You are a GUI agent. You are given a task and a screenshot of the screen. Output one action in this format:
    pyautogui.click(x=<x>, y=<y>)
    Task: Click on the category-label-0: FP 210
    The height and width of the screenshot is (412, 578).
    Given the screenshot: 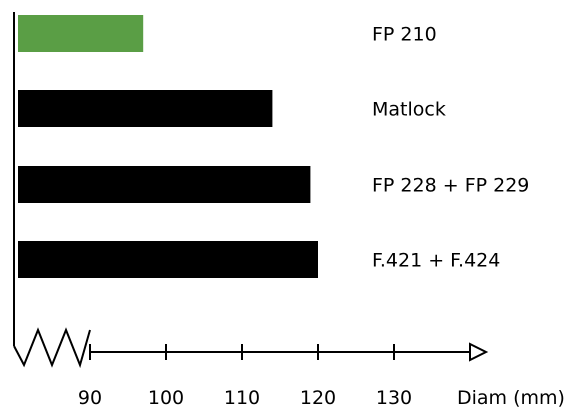 What is the action you would take?
    pyautogui.click(x=404, y=35)
    